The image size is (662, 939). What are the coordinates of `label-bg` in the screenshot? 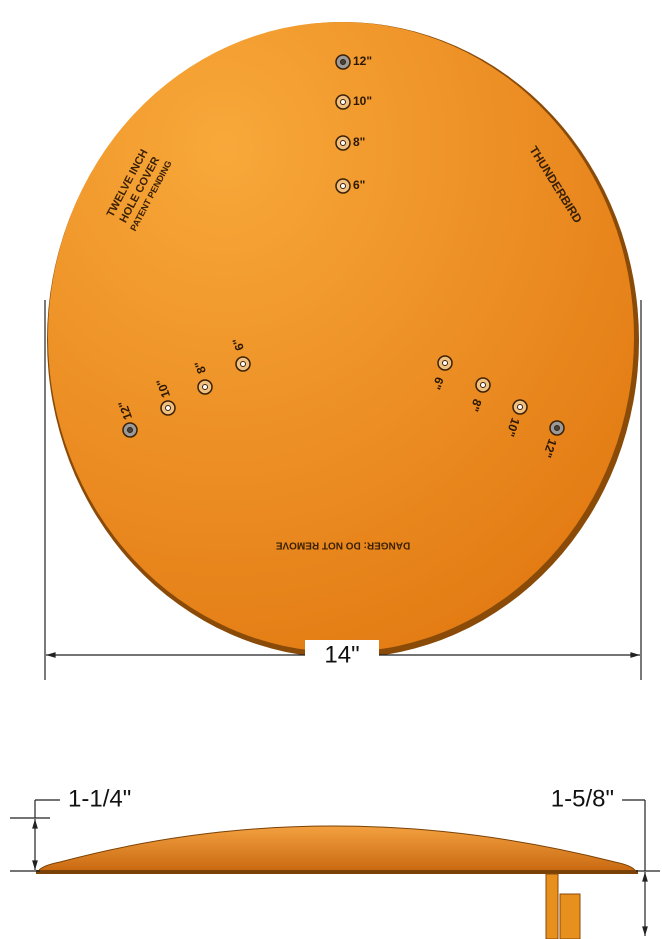 It's located at (342, 655).